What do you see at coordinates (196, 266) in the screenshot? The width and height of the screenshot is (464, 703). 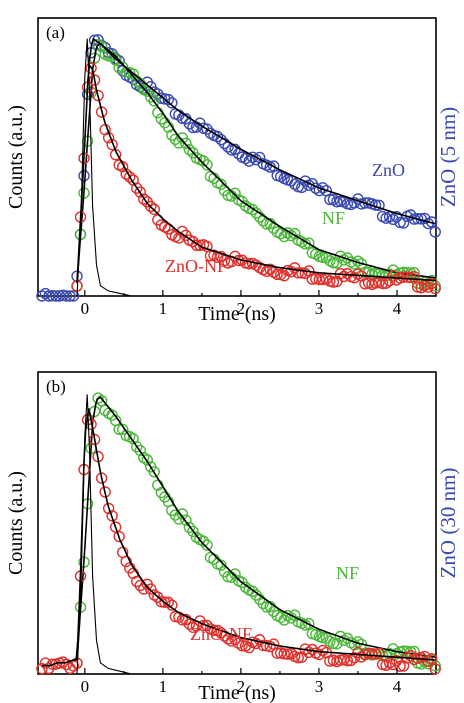 I see `panel-a-label-zno-nf: ZnO-NF` at bounding box center [196, 266].